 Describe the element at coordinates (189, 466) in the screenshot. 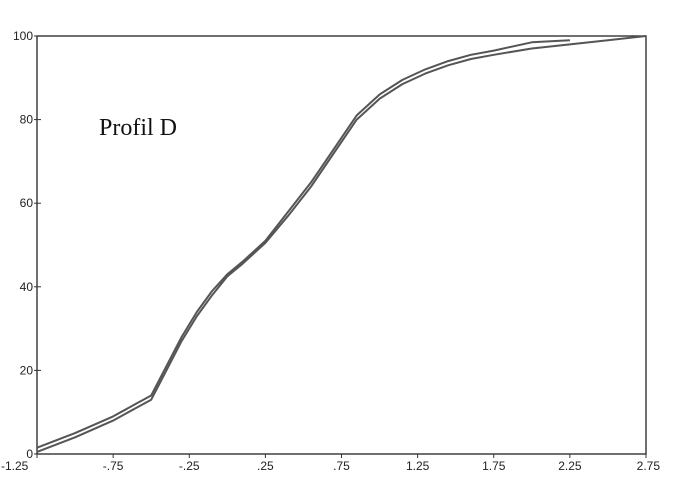

I see `x-tick-label: -.25` at that location.